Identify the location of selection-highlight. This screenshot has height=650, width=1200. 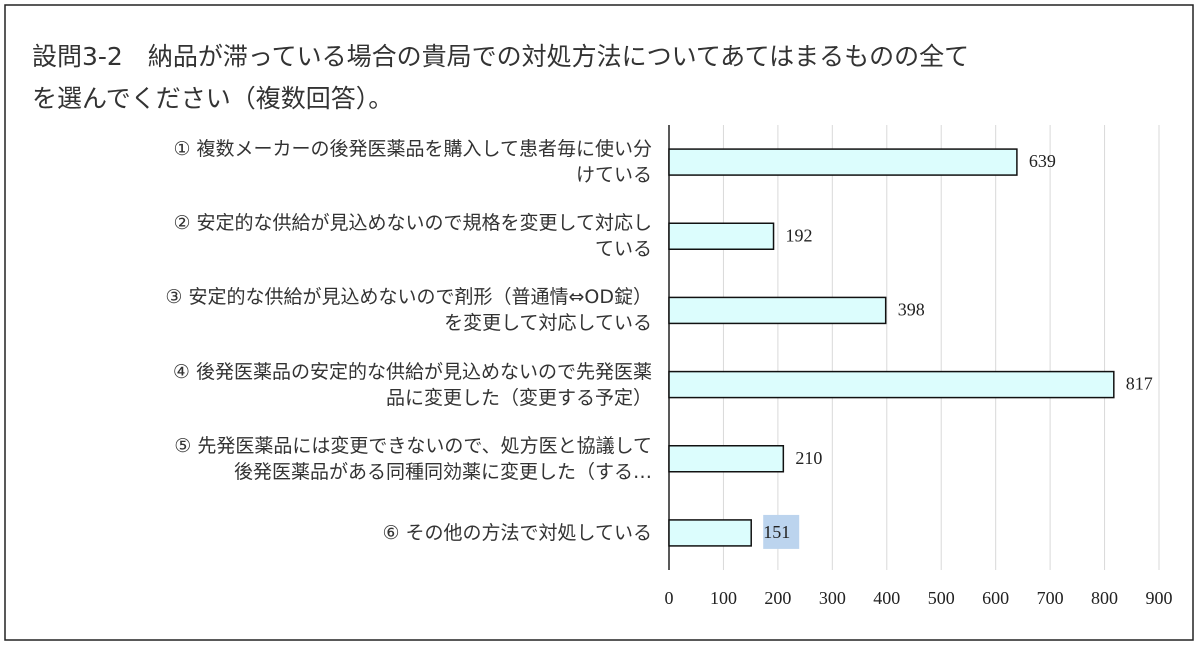
(781, 531).